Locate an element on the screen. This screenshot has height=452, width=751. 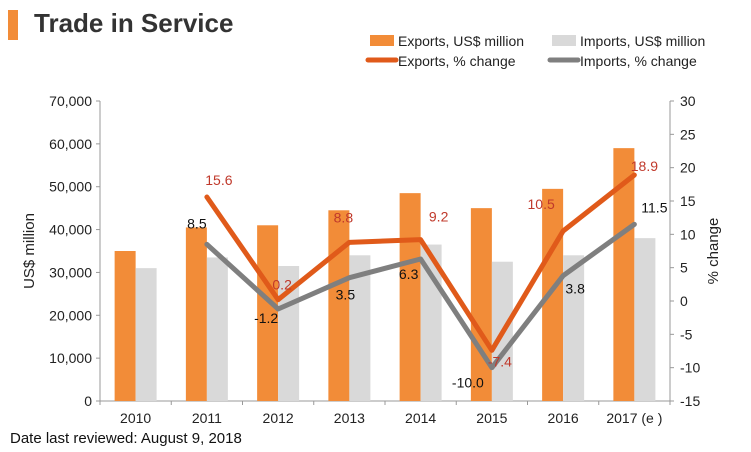
x-axis-tick-label: 2010 is located at coordinates (135, 418).